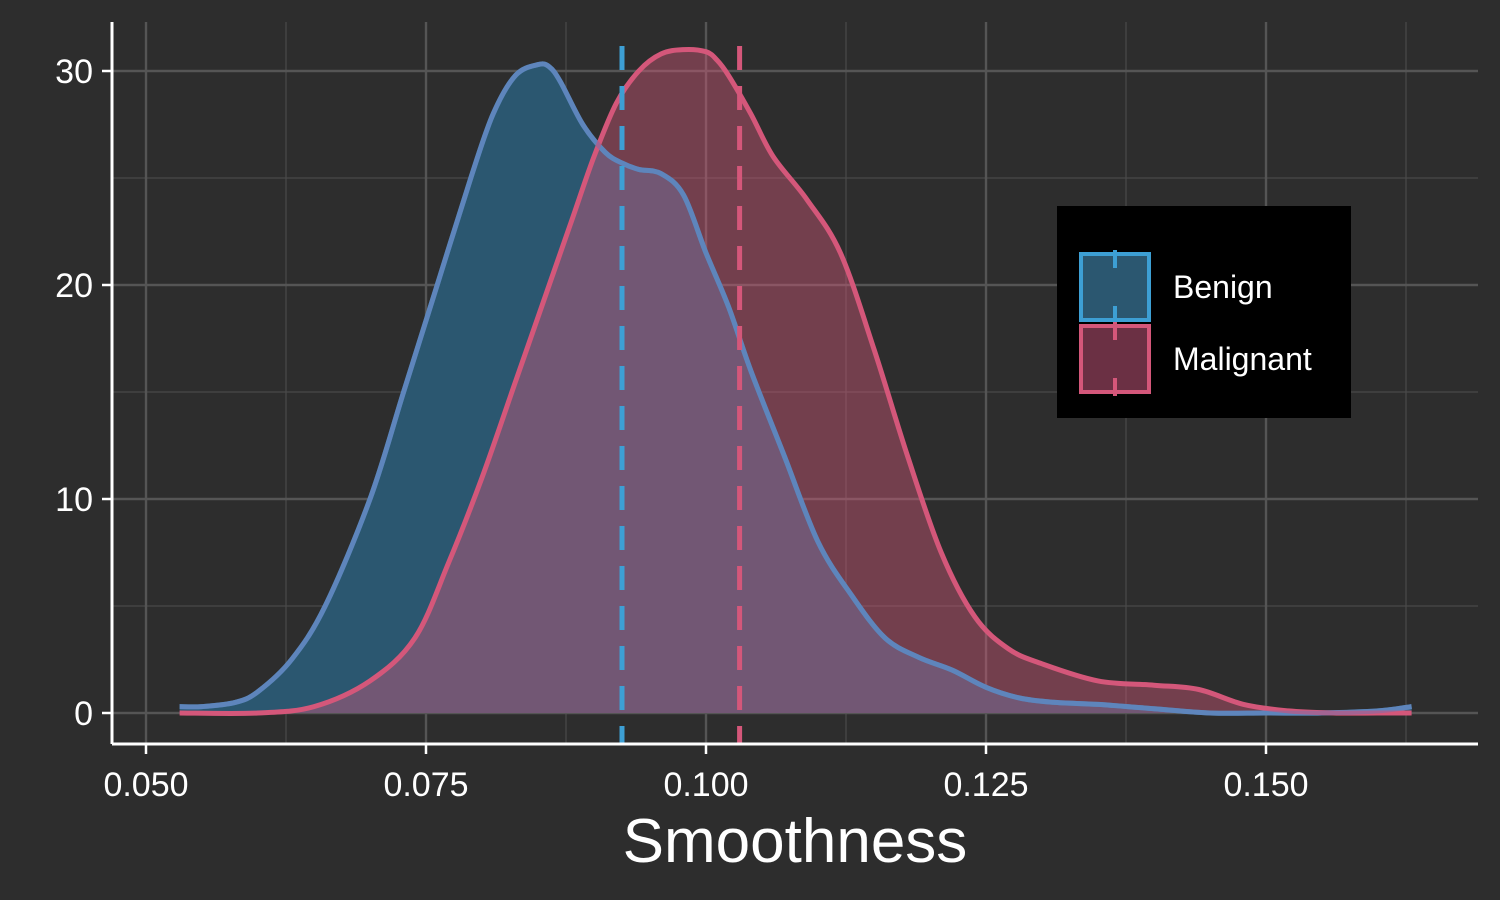 This screenshot has width=1500, height=900. I want to click on legend: Benign Malignant, so click(1204, 312).